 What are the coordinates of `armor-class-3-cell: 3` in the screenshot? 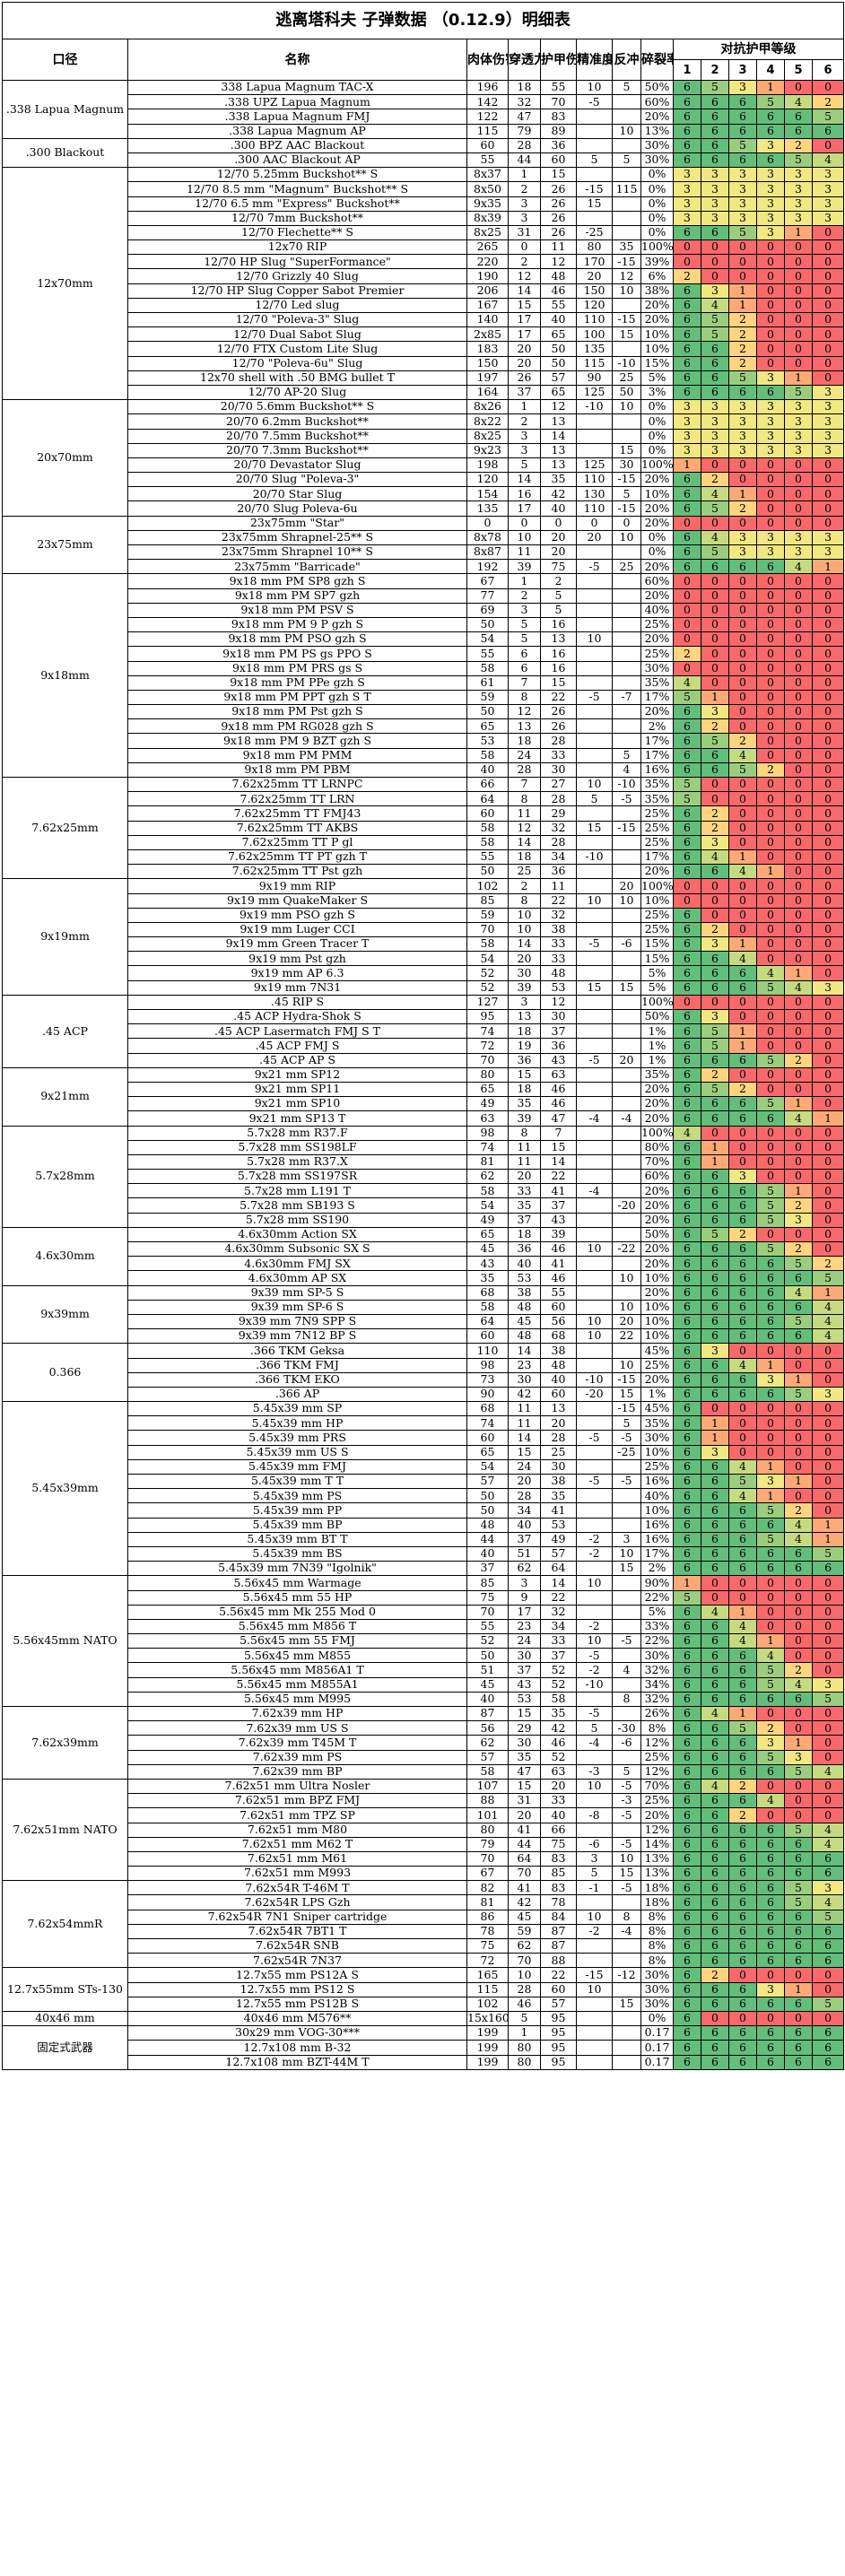 It's located at (743, 450).